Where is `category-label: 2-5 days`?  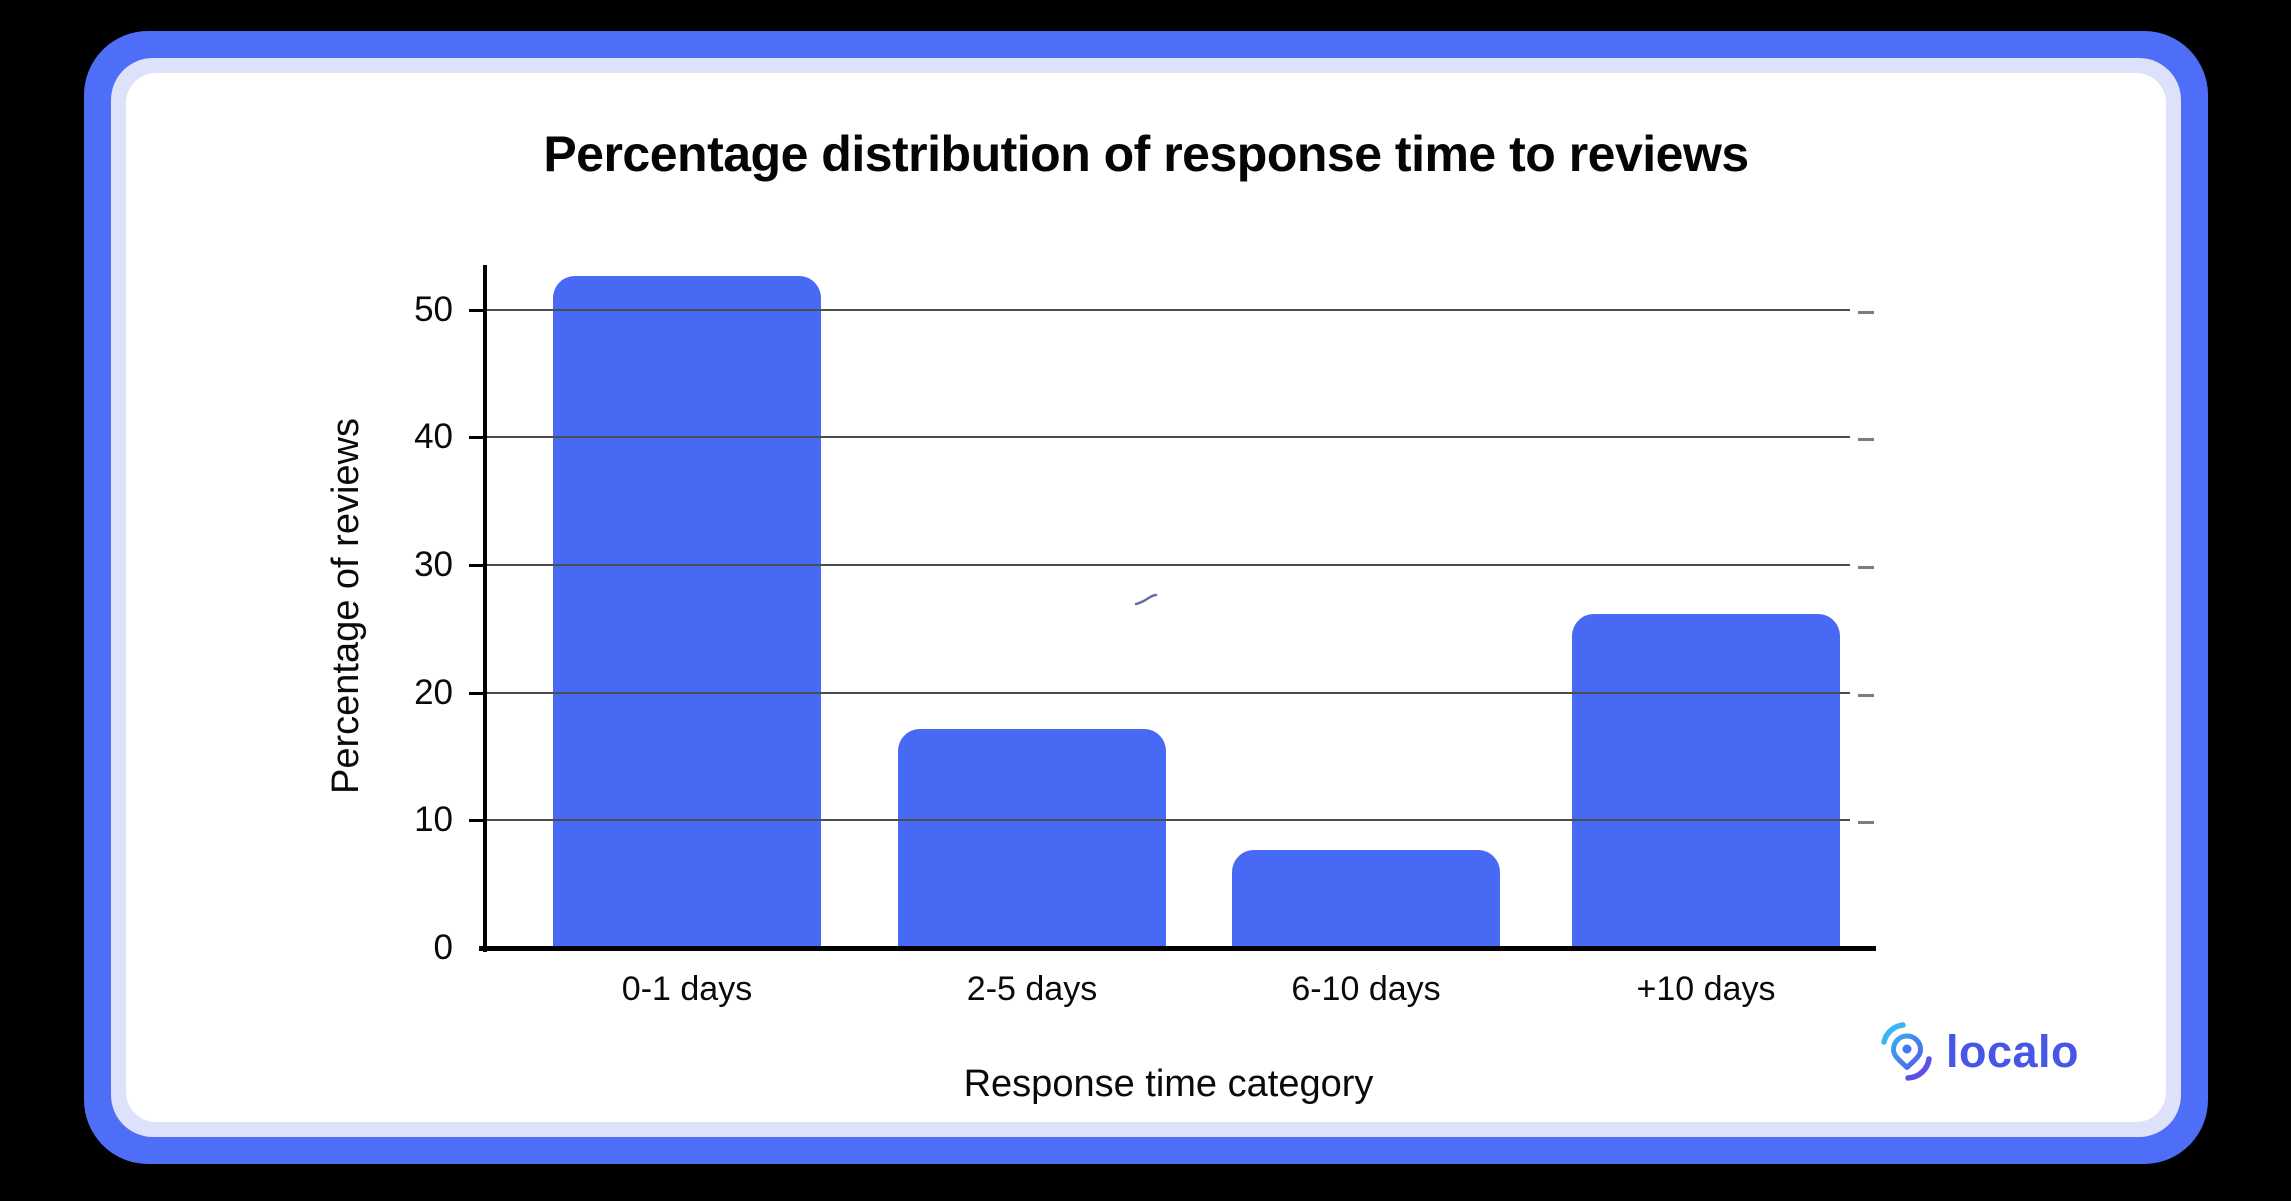
category-label: 2-5 days is located at coordinates (1032, 989).